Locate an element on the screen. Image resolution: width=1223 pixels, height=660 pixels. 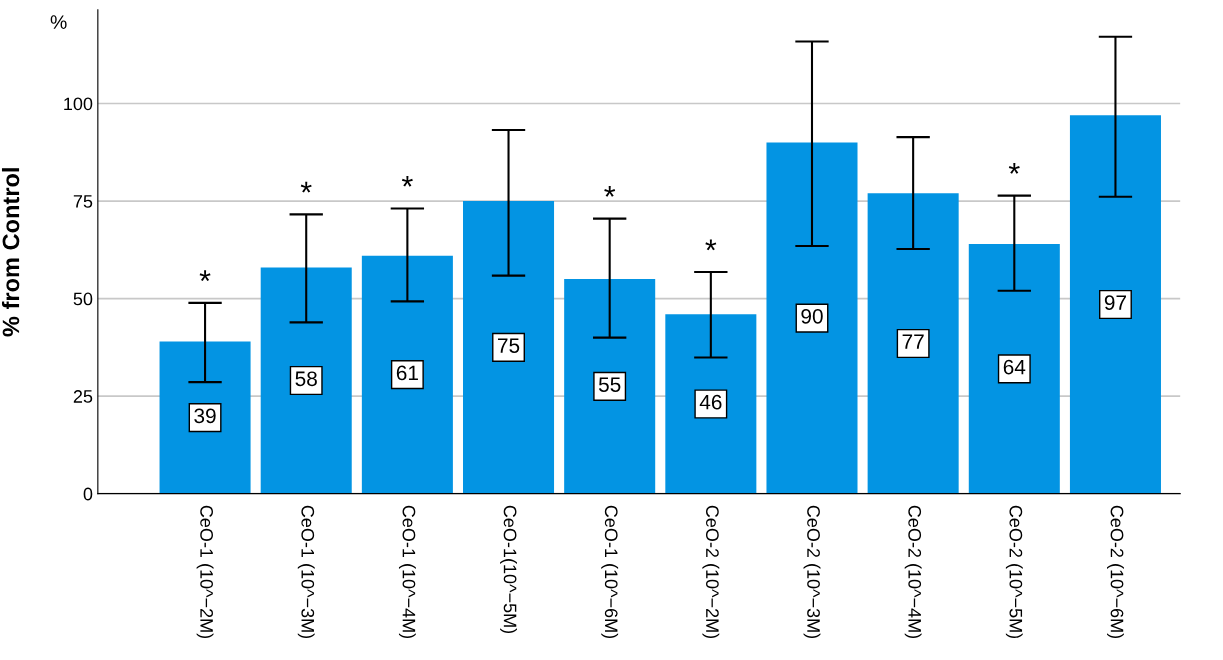
data-label: 77 is located at coordinates (913, 341).